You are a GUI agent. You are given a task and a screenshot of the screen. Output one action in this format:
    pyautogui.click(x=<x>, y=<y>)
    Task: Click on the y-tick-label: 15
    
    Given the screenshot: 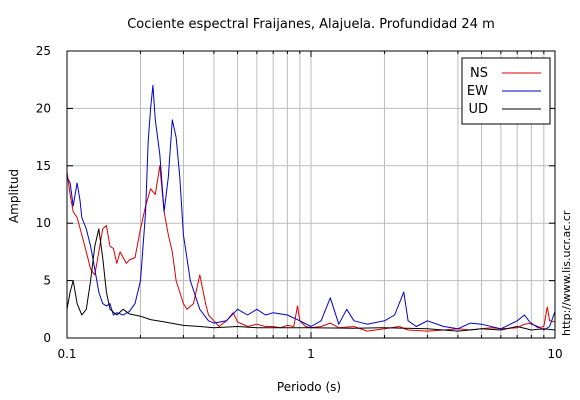 What is the action you would take?
    pyautogui.click(x=43, y=166)
    